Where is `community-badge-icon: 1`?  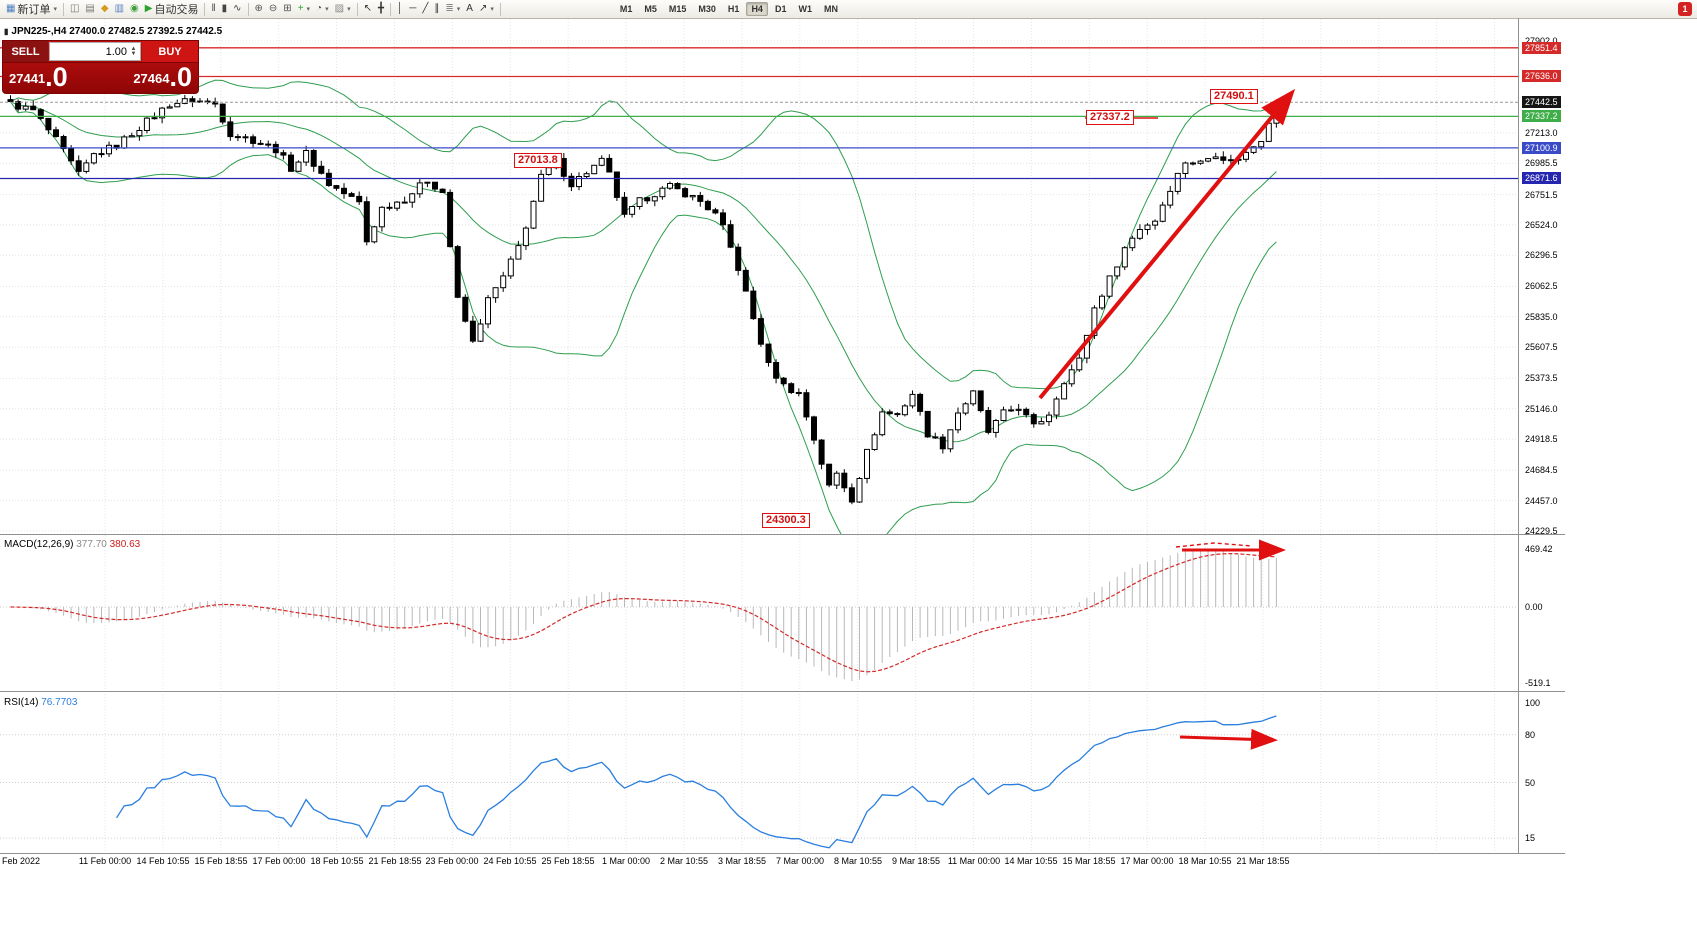
community-badge-icon: 1 is located at coordinates (1685, 9).